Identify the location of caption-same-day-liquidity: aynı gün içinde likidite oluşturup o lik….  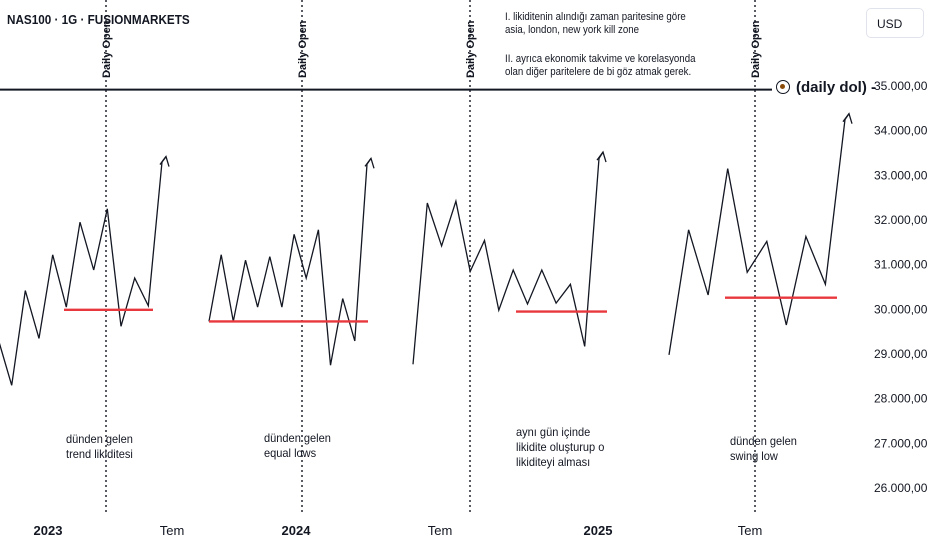
(560, 447).